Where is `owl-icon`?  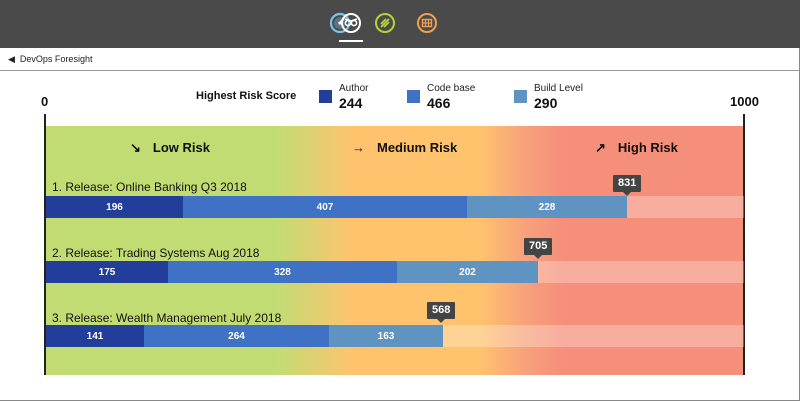
owl-icon is located at coordinates (351, 23).